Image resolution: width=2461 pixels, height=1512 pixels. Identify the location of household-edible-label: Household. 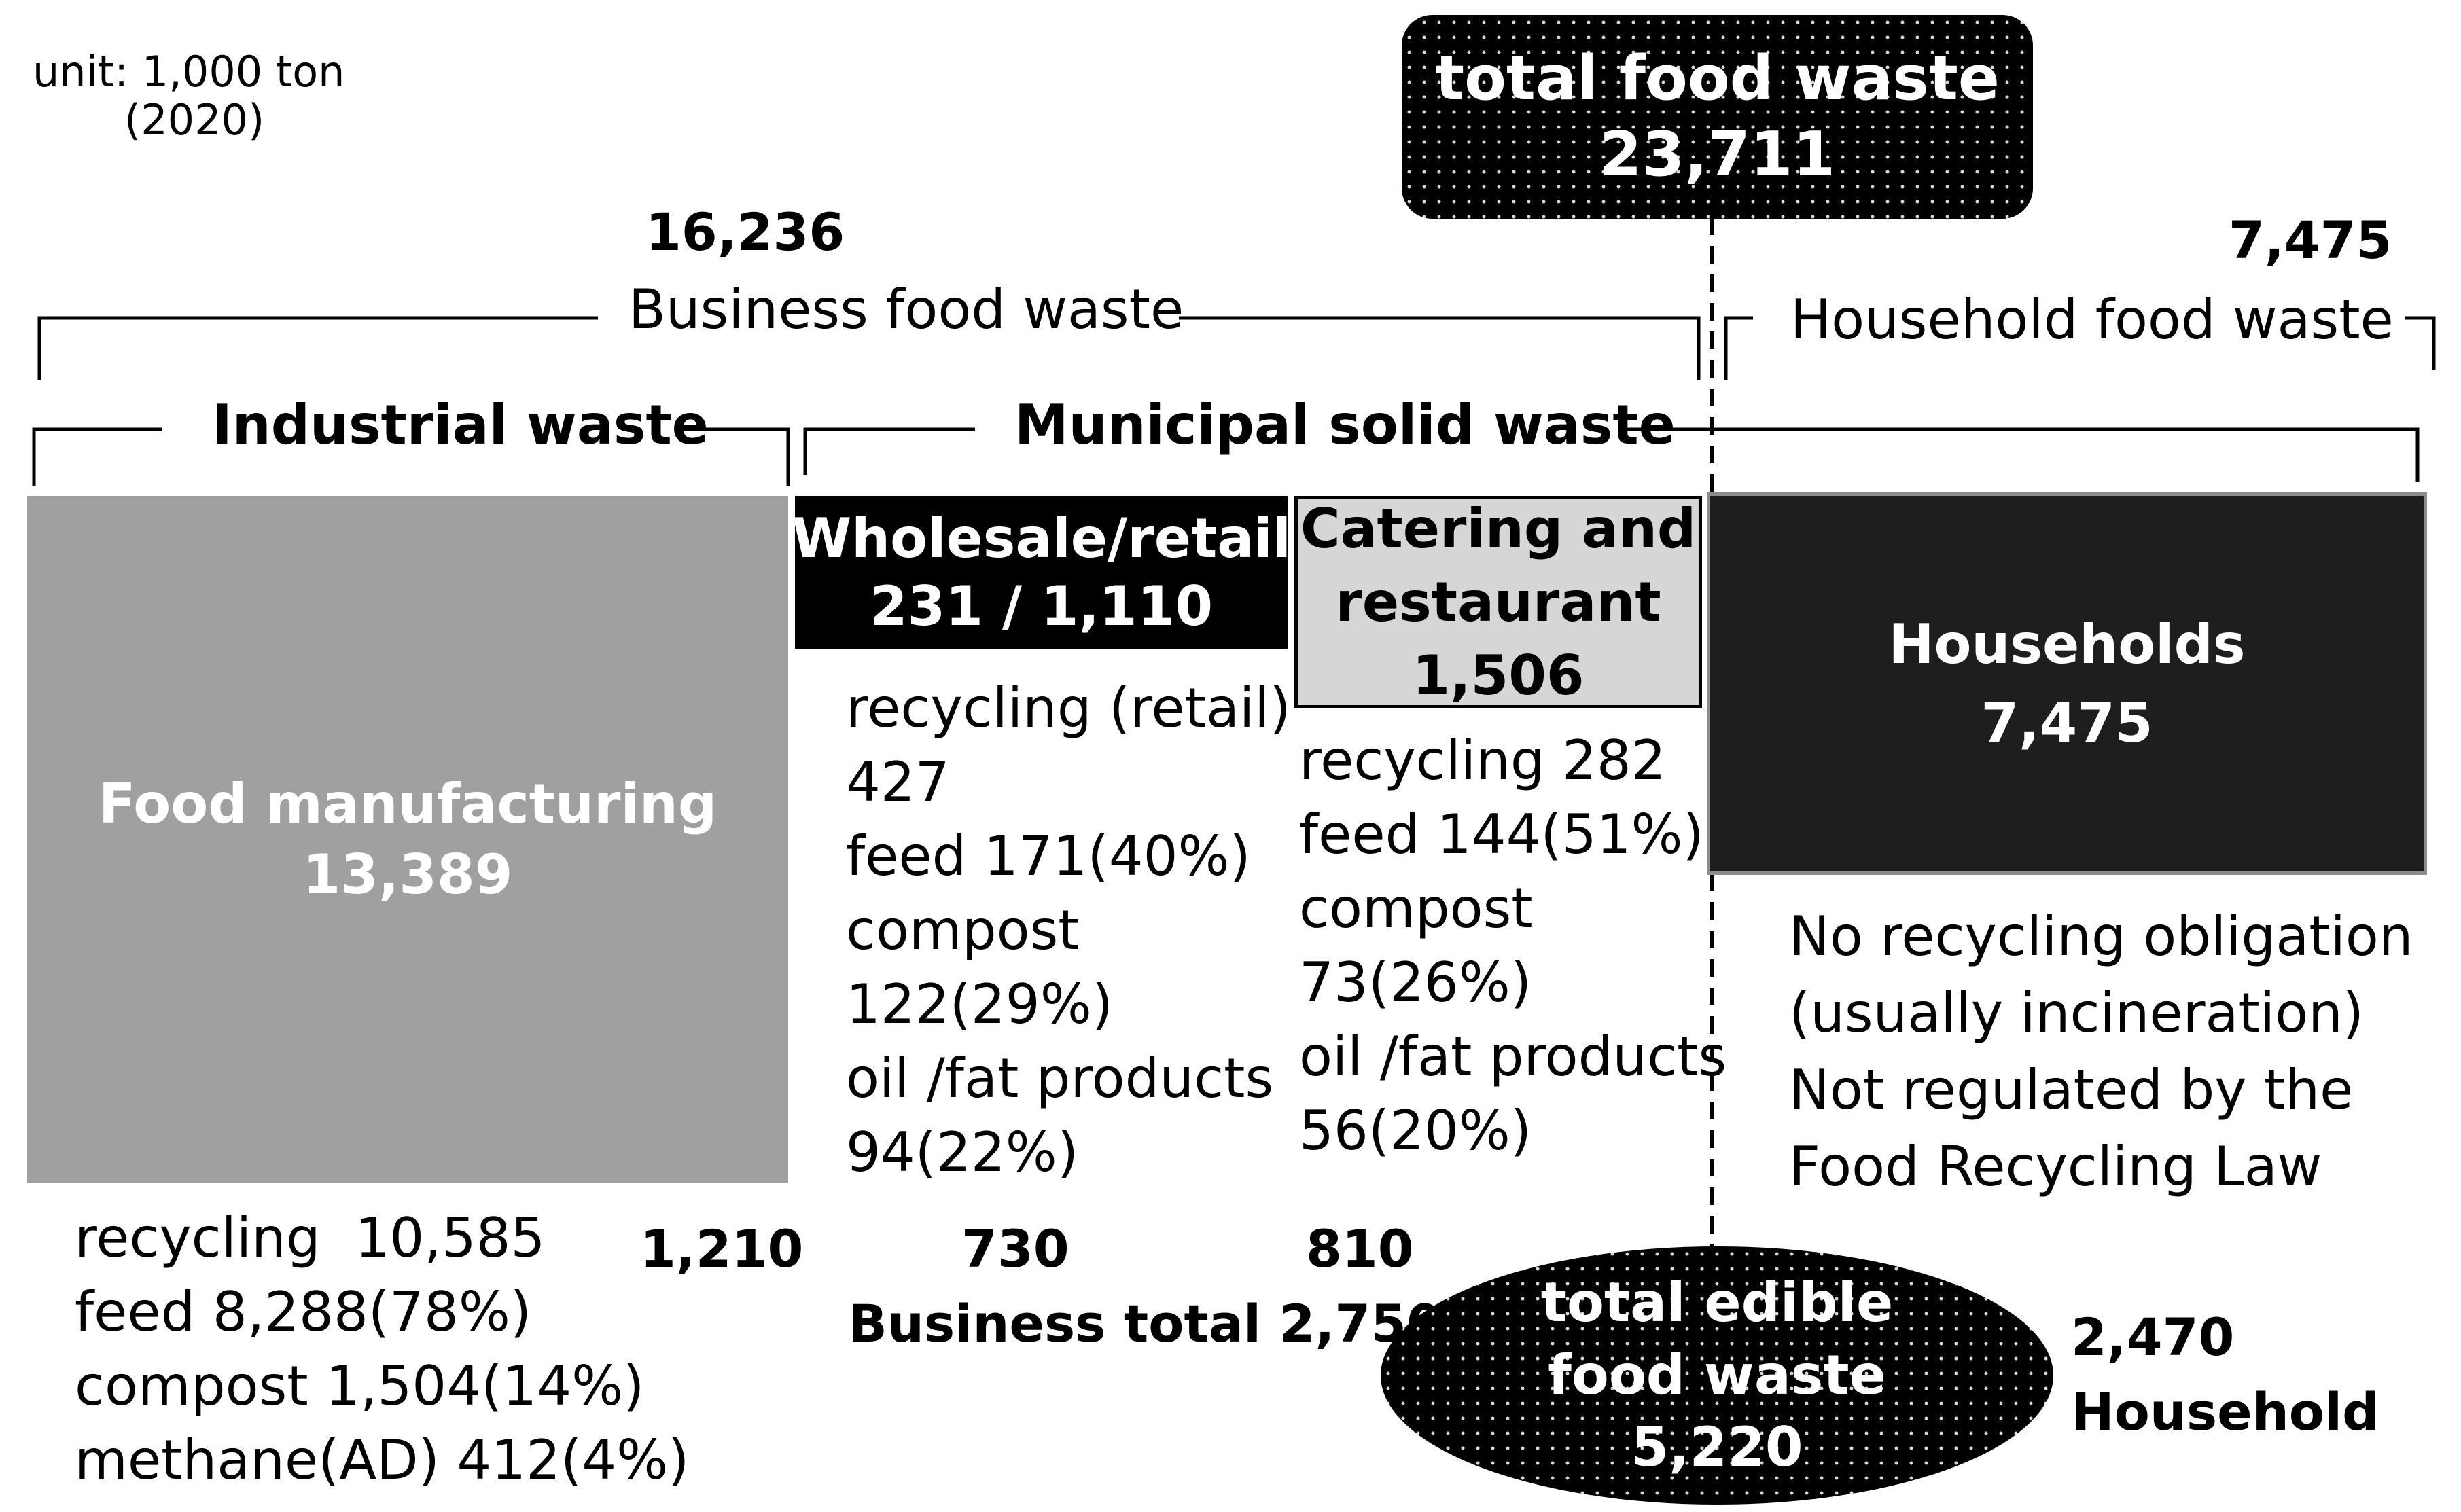
(2225, 1412).